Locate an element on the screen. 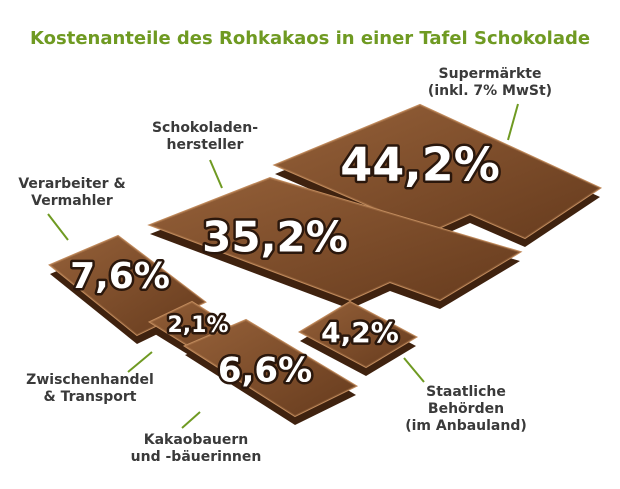 Image resolution: width=620 pixels, height=489 pixels. category-label: Staatliche Behörden (im Anbauland) is located at coordinates (466, 409).